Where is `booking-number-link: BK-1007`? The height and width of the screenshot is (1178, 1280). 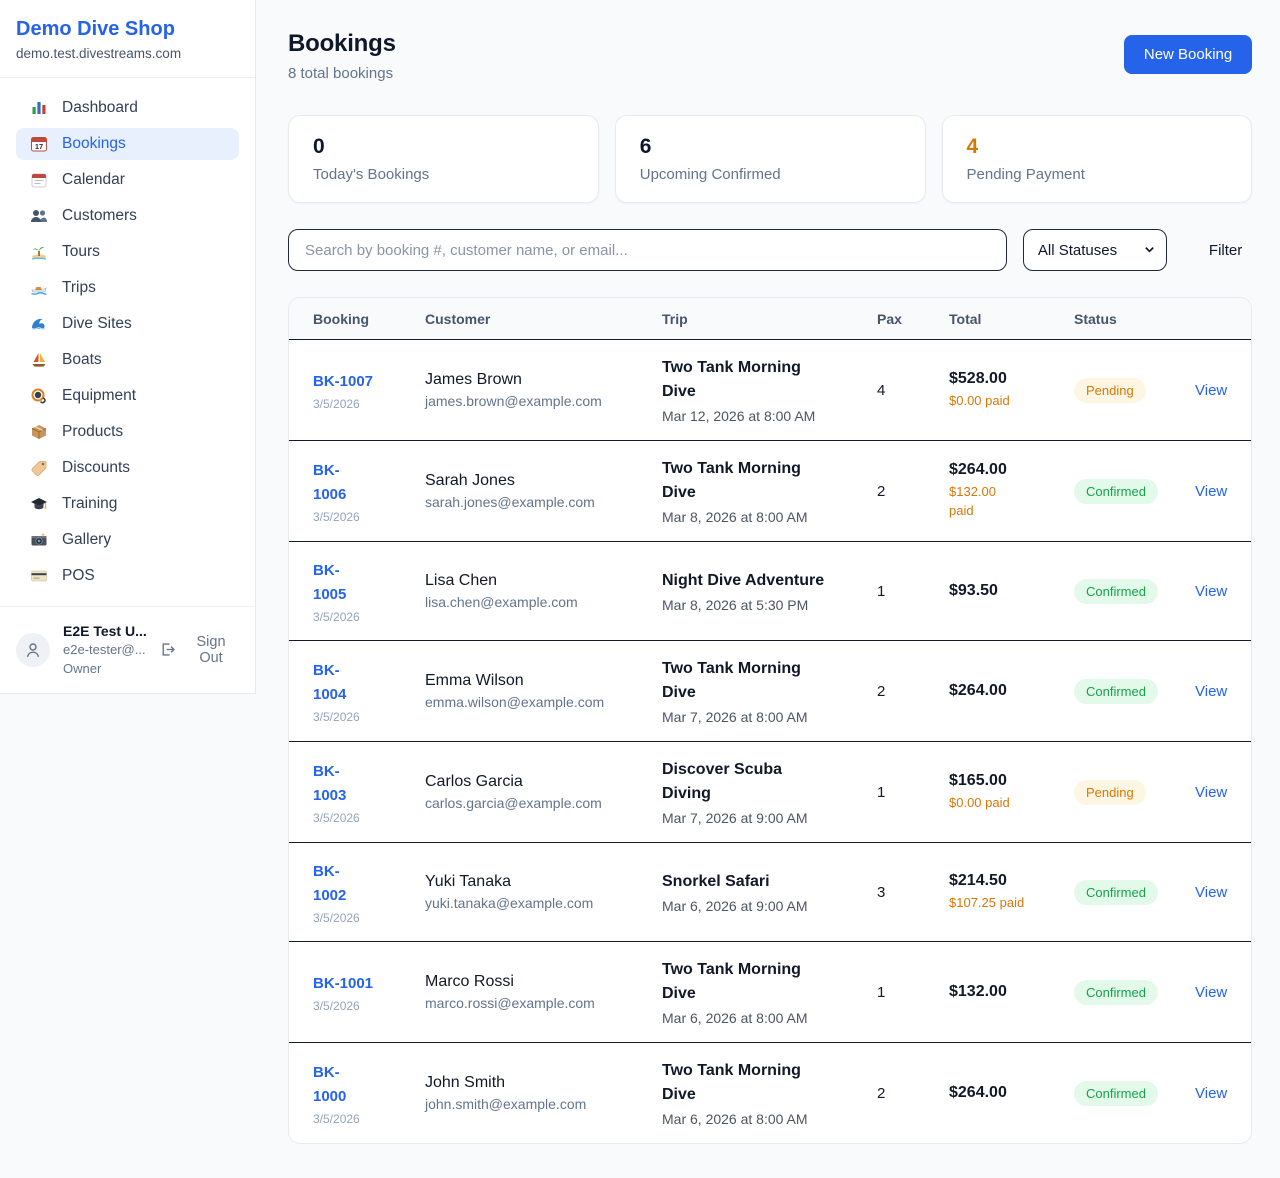
booking-number-link: BK-1007 is located at coordinates (343, 381).